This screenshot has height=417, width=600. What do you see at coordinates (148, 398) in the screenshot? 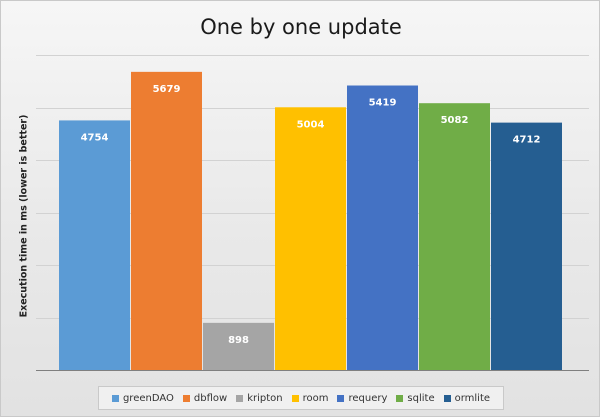
I see `legend-label: greenDAO` at bounding box center [148, 398].